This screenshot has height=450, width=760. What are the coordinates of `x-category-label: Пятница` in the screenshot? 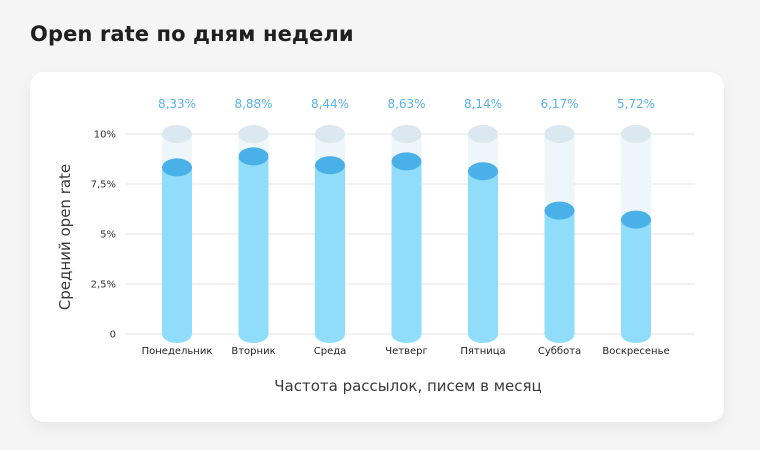 It's located at (482, 351).